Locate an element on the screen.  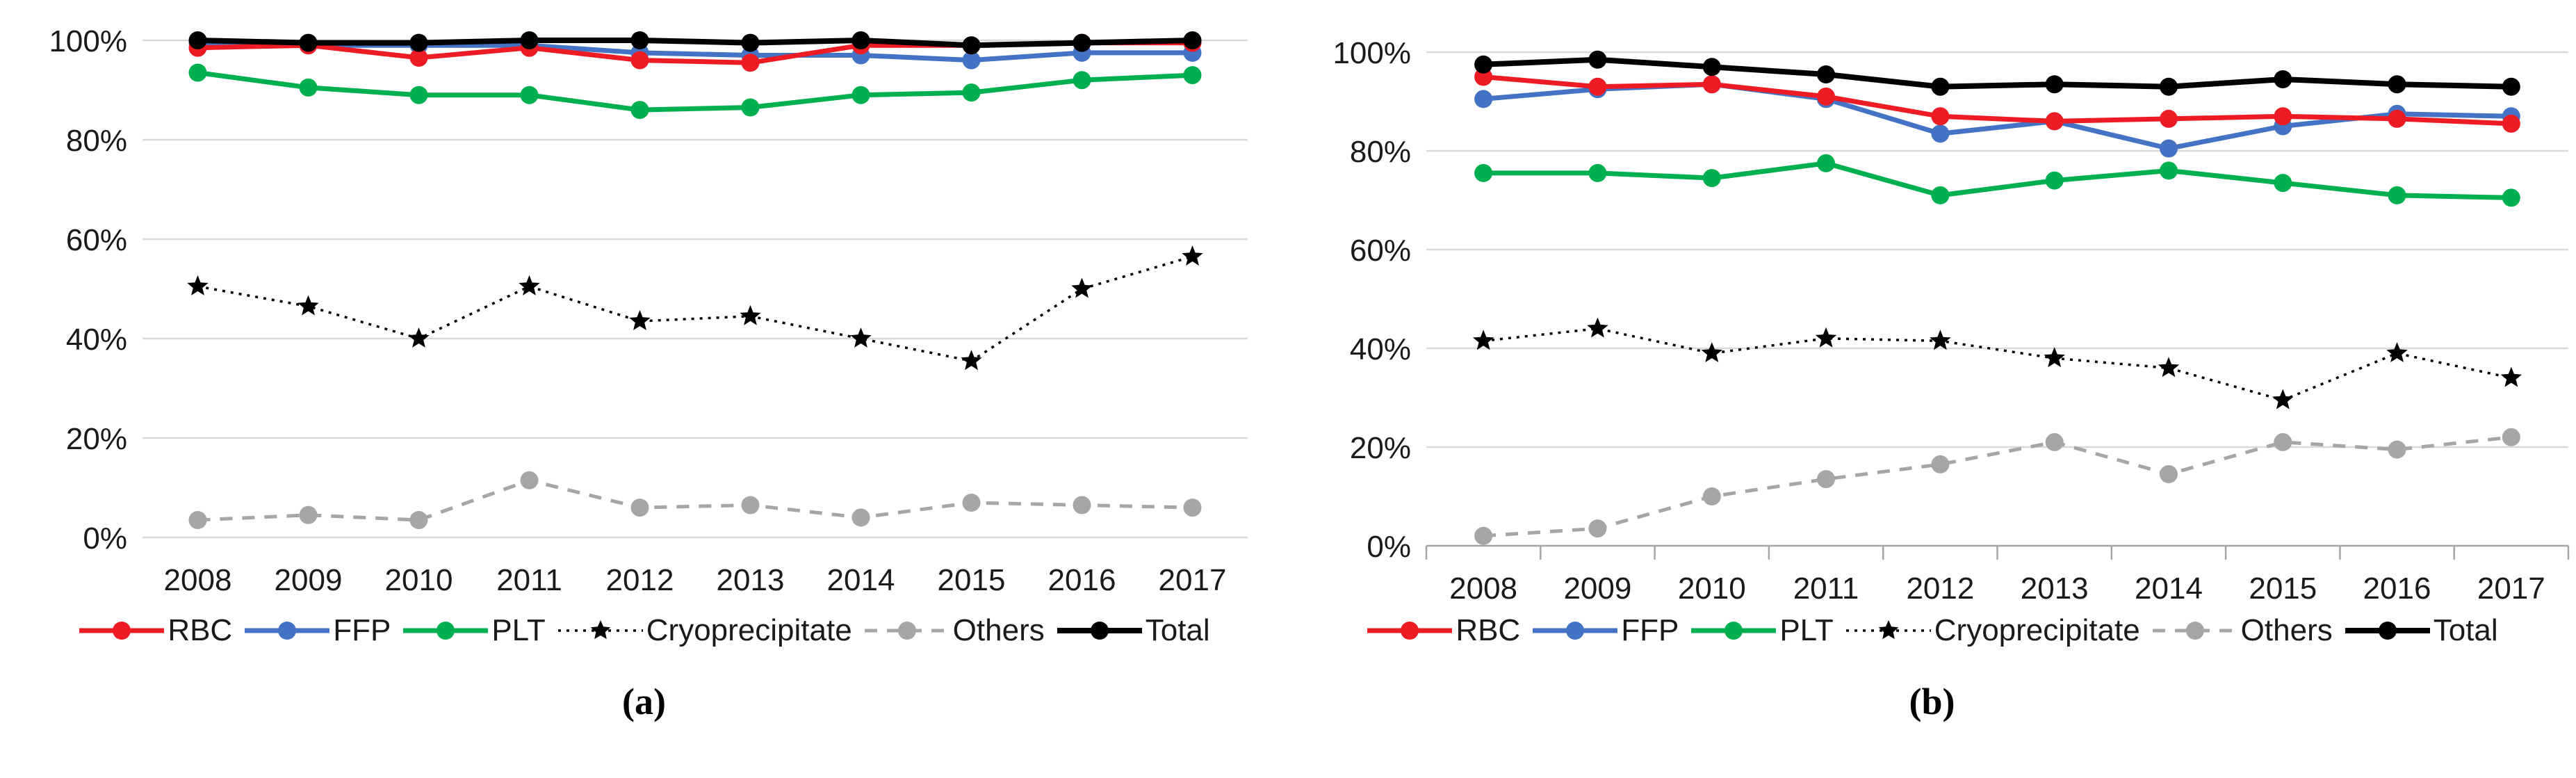
x-axis-year-label: 2009 is located at coordinates (1597, 589).